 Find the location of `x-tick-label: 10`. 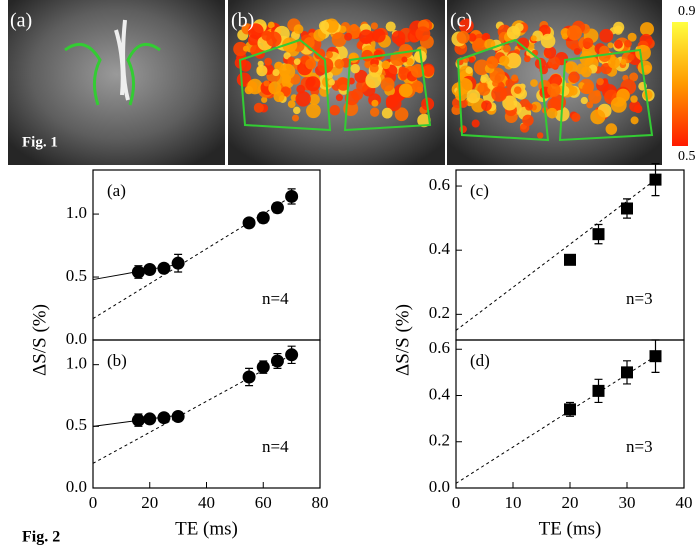

x-tick-label: 10 is located at coordinates (513, 502).